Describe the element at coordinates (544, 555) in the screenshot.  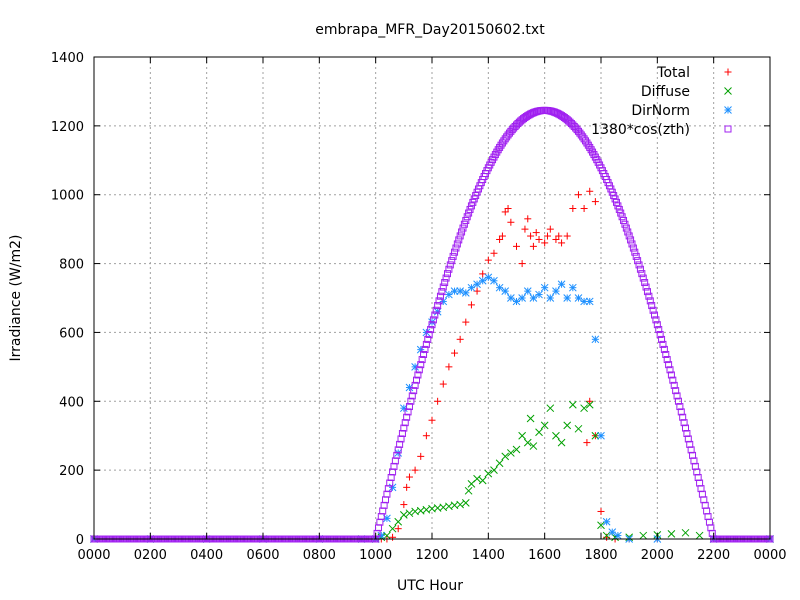
I see `x-tick-label: 1600` at that location.